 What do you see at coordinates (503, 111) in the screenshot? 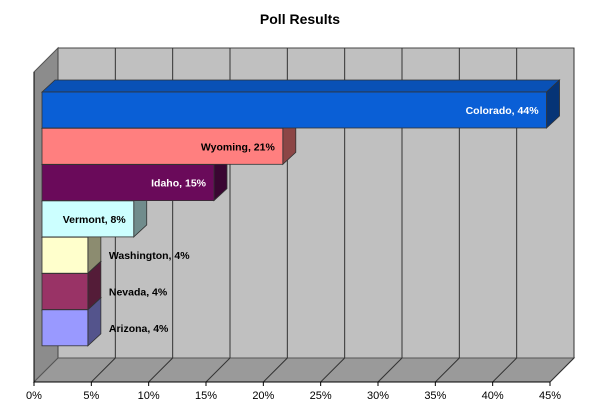
I see `data-label: Colorado, 44%` at bounding box center [503, 111].